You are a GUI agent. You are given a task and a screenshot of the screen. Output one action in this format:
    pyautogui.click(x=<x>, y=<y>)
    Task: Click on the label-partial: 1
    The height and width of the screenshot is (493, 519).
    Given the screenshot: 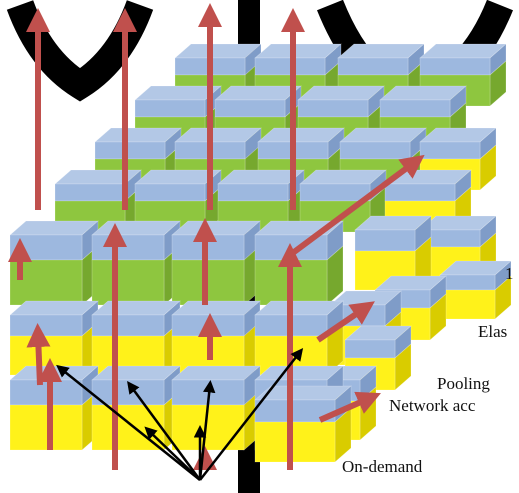 What is the action you would take?
    pyautogui.click(x=509, y=273)
    